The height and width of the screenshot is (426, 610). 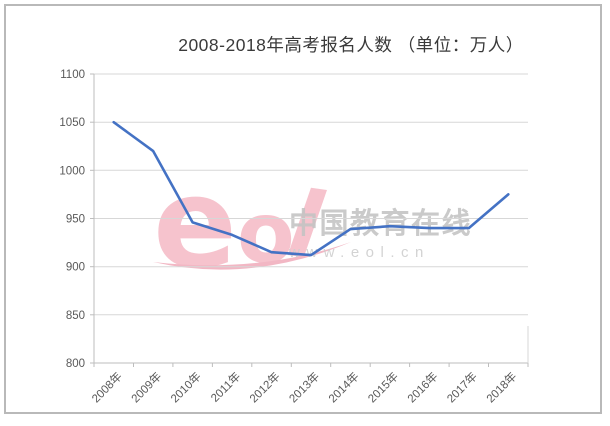 I want to click on watermark-brand-text: 中国教育在线, so click(x=381, y=224).